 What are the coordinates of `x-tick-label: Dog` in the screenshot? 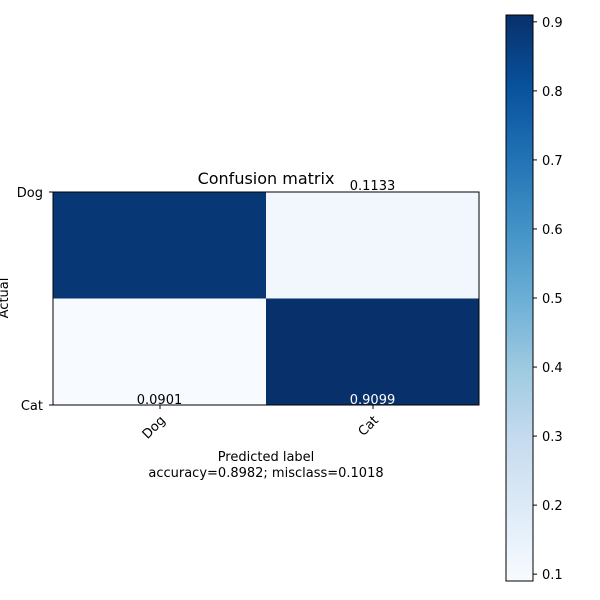 It's located at (154, 427).